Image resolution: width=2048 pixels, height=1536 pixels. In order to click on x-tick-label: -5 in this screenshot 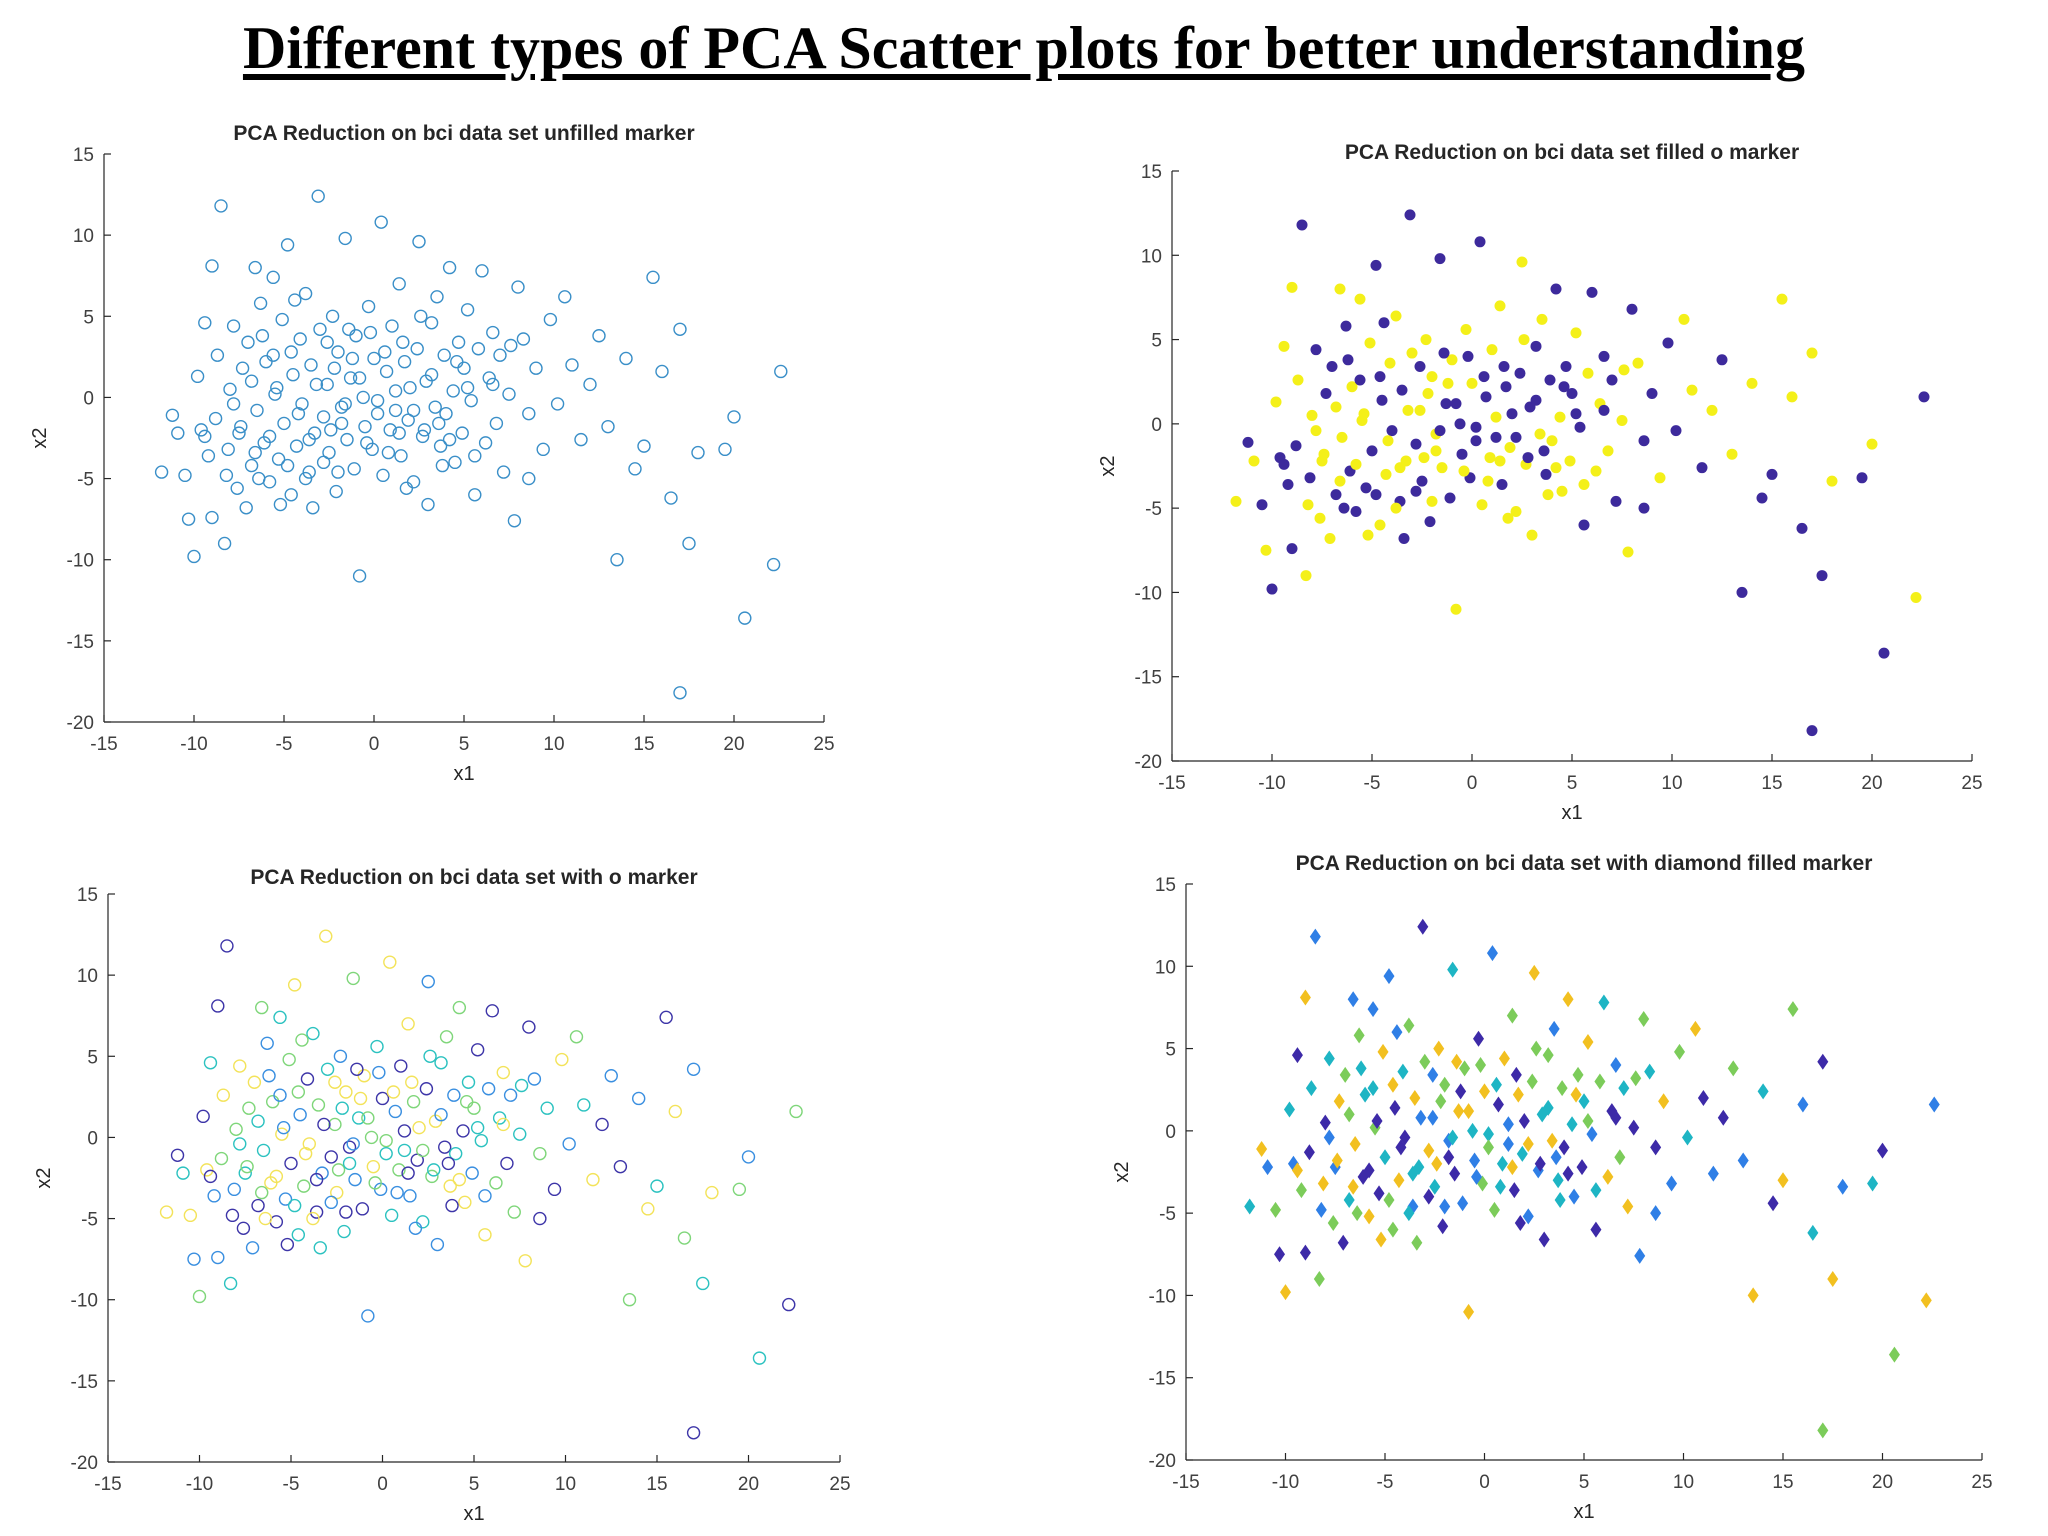, I will do `click(1385, 1482)`.